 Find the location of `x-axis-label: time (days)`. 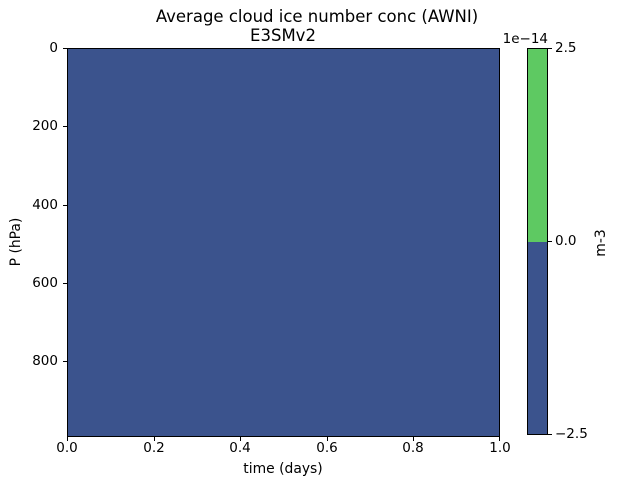

x-axis-label: time (days) is located at coordinates (283, 469).